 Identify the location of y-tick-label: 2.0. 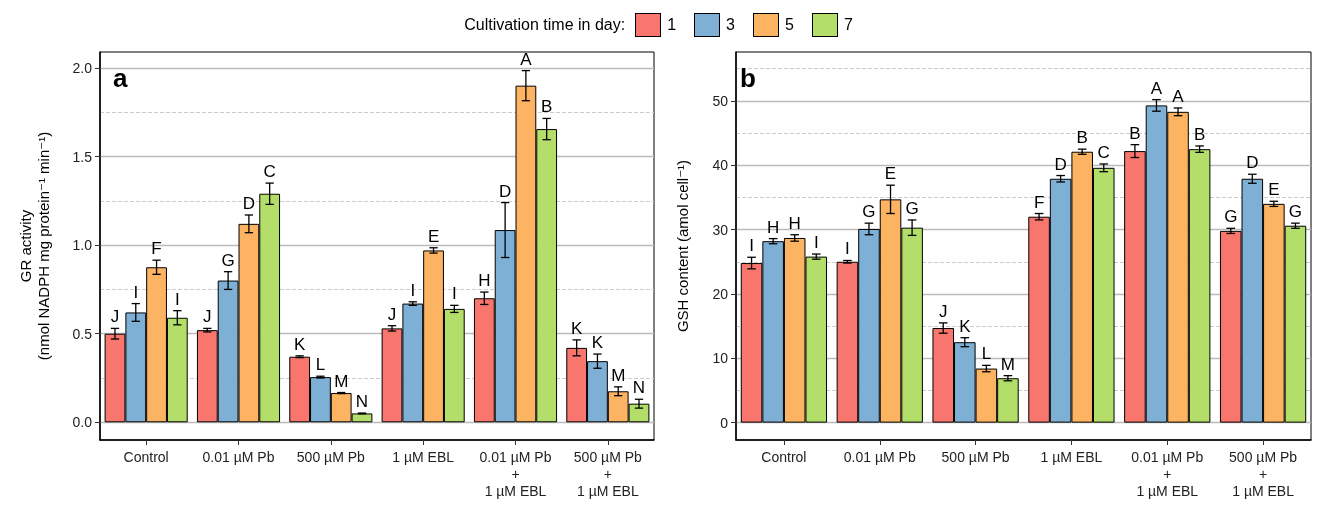
(82, 67).